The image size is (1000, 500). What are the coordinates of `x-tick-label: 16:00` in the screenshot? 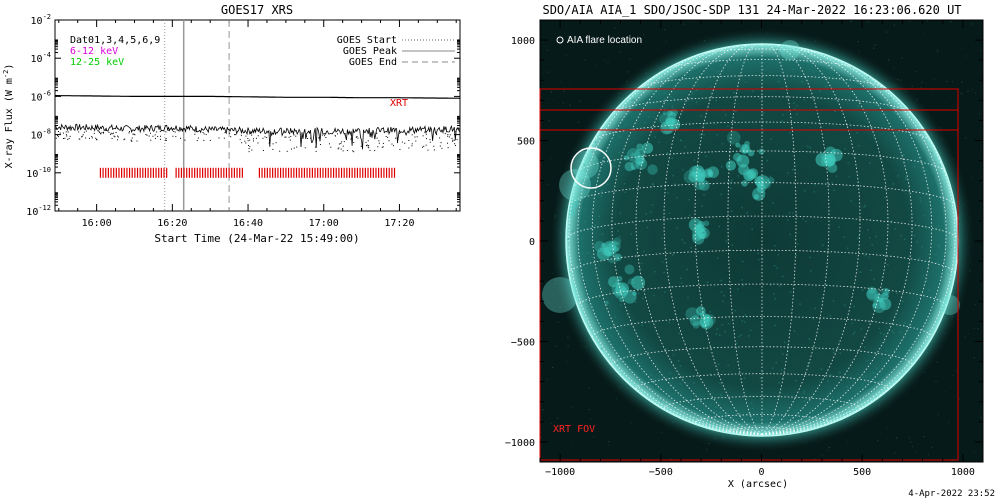 It's located at (97, 223).